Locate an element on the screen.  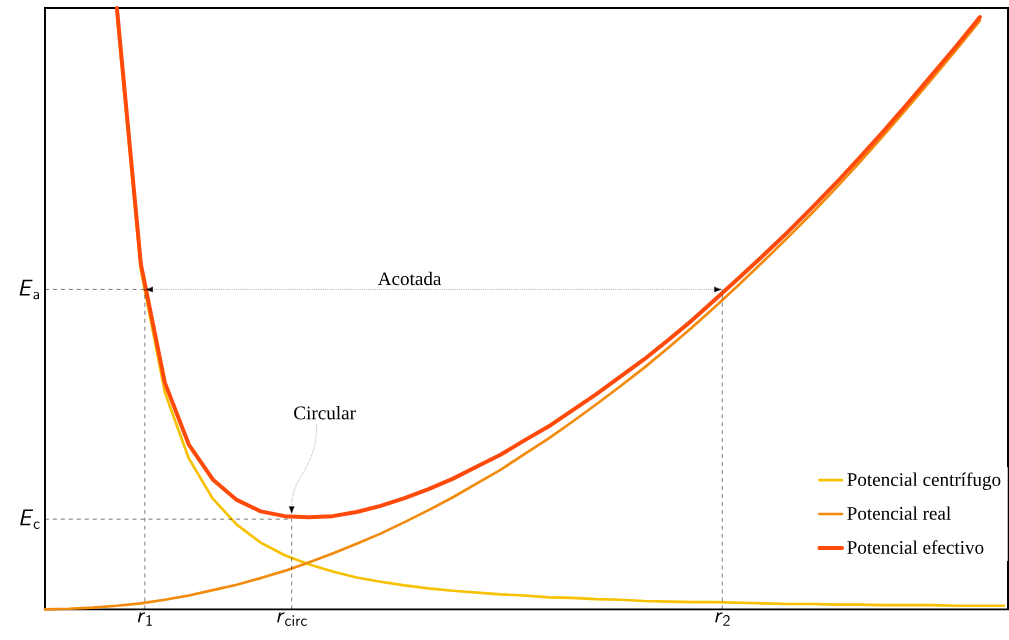
annotation: Acotada is located at coordinates (409, 278).